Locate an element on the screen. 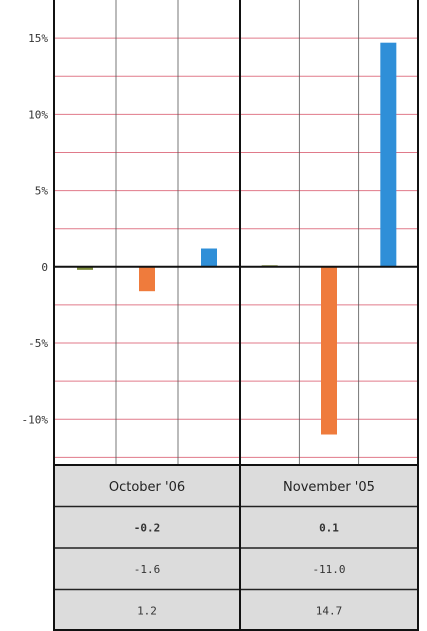 This screenshot has height=631, width=427. table-header-label: October '06 is located at coordinates (147, 487).